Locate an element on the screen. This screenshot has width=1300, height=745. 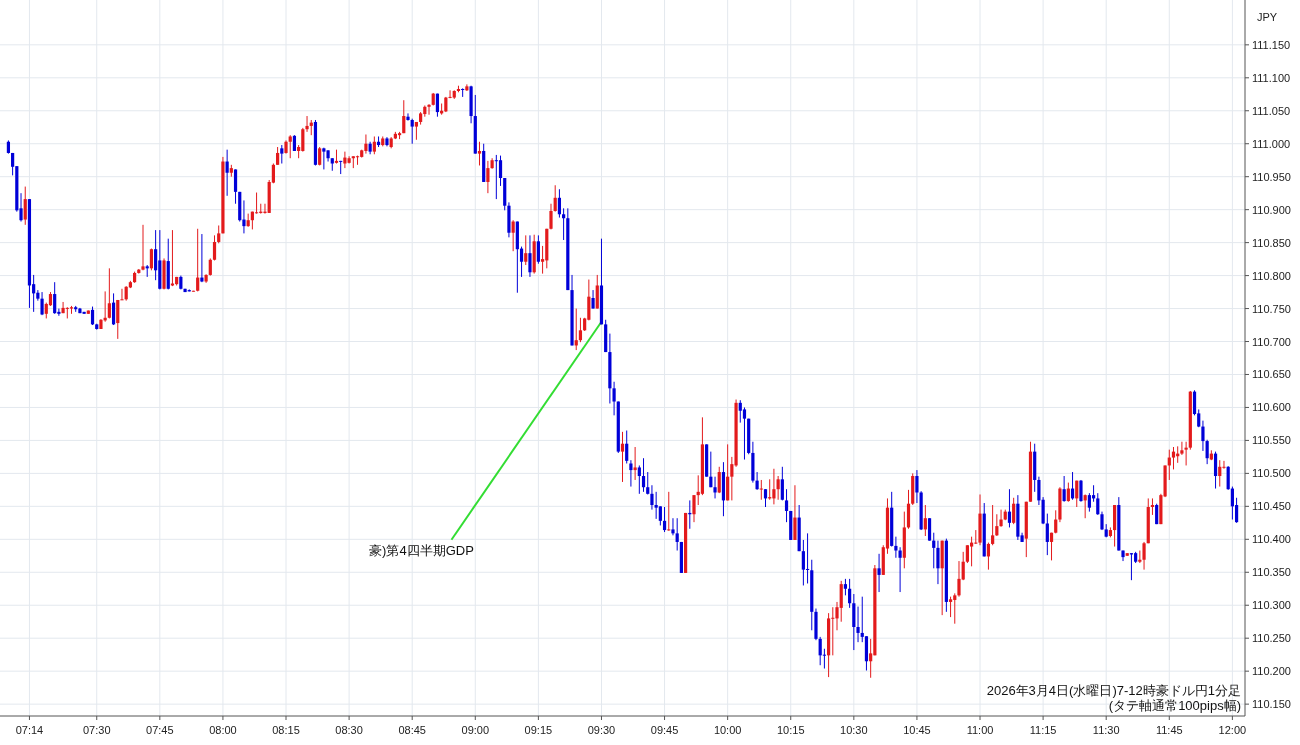
x-tick-label: 11:30 is located at coordinates (1106, 730).